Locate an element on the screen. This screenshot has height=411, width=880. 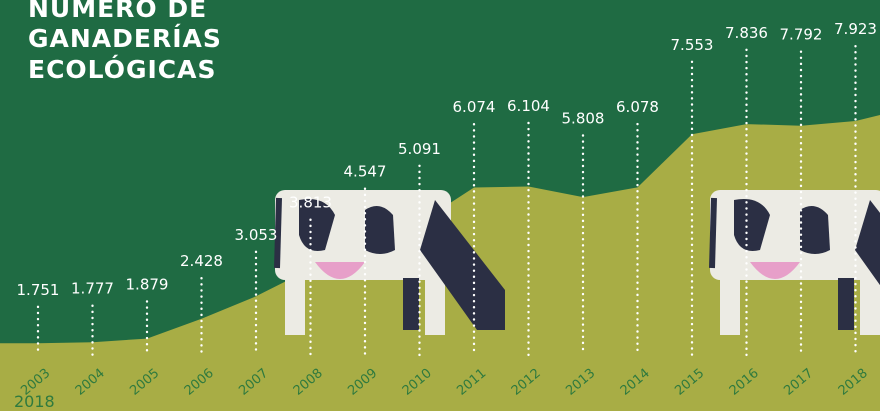
title-line-3: ECOLÓGICAS is located at coordinates (122, 69).